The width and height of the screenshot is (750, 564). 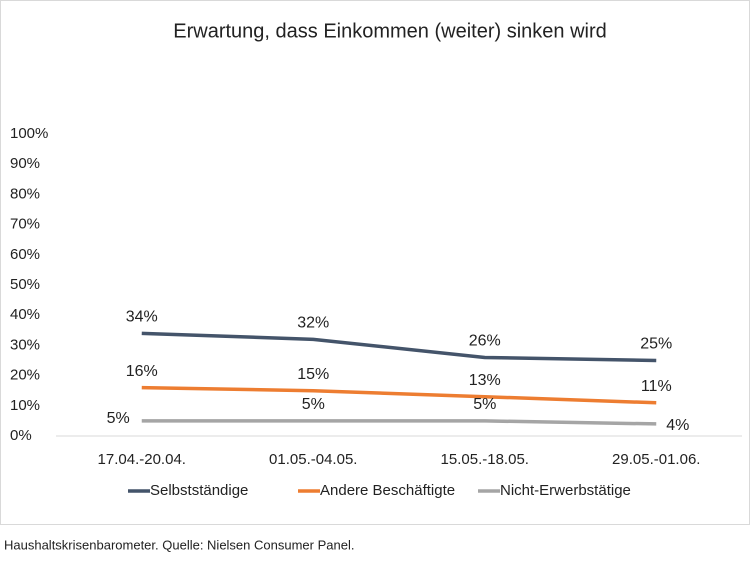 I want to click on data-label: 26%, so click(x=485, y=341).